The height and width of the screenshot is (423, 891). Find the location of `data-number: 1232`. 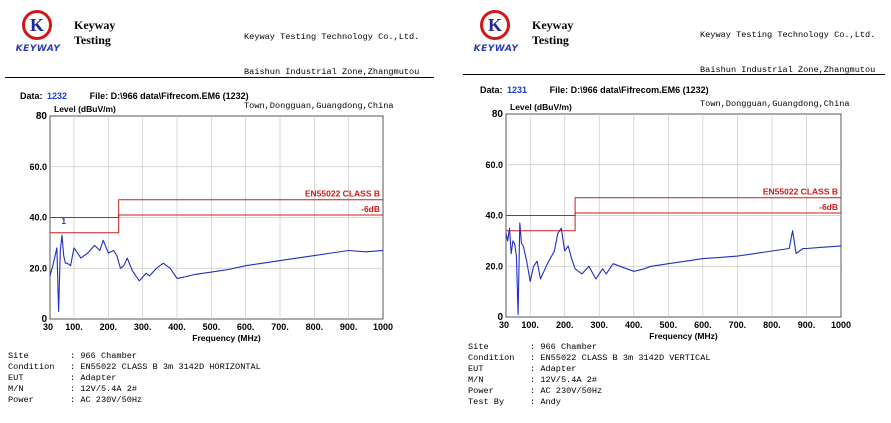

data-number: 1232 is located at coordinates (57, 96).